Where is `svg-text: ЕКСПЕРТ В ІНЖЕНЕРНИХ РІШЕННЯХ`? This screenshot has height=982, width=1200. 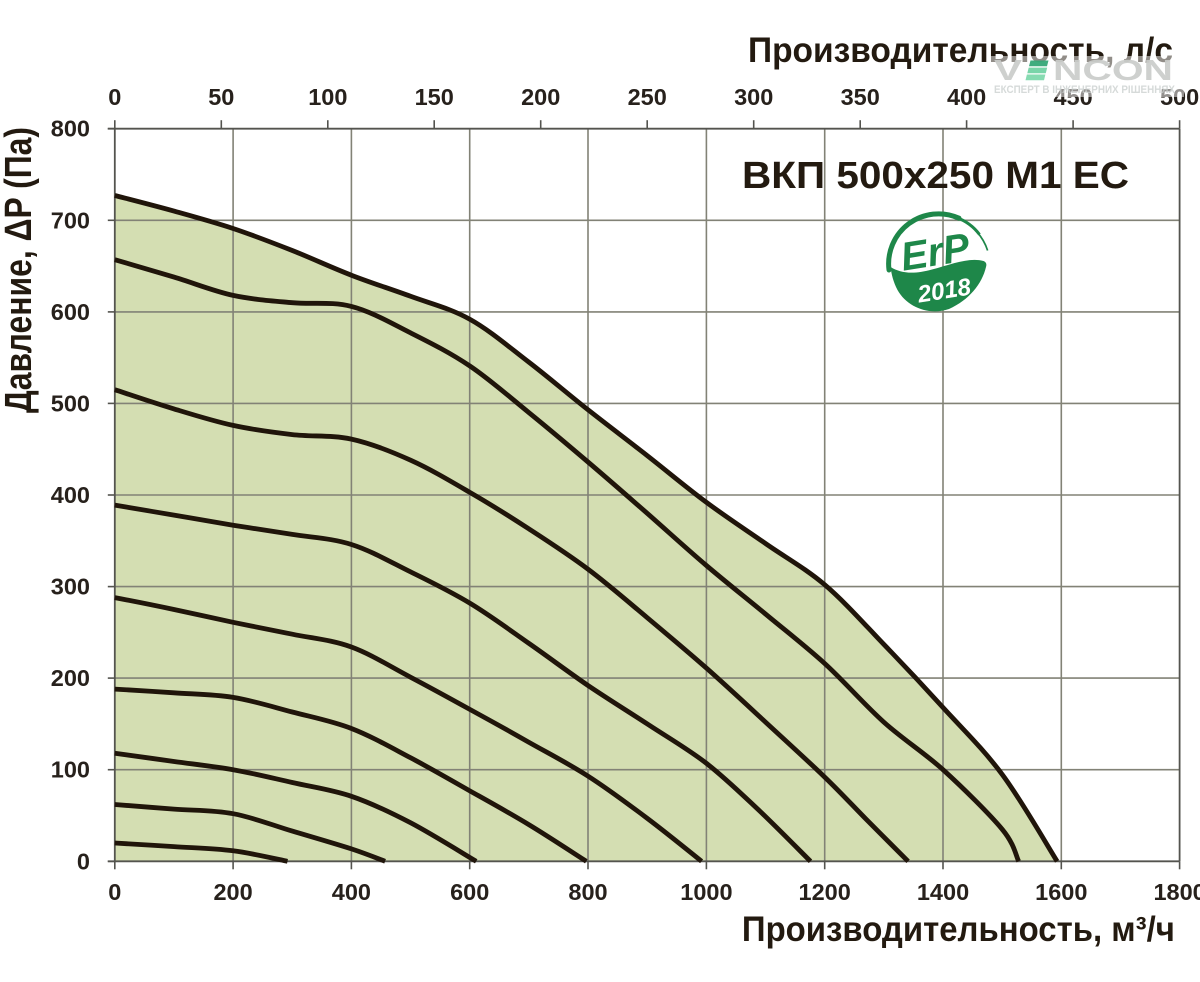 svg-text: ЕКСПЕРТ В ІНЖЕНЕРНИХ РІШЕННЯХ is located at coordinates (1085, 90).